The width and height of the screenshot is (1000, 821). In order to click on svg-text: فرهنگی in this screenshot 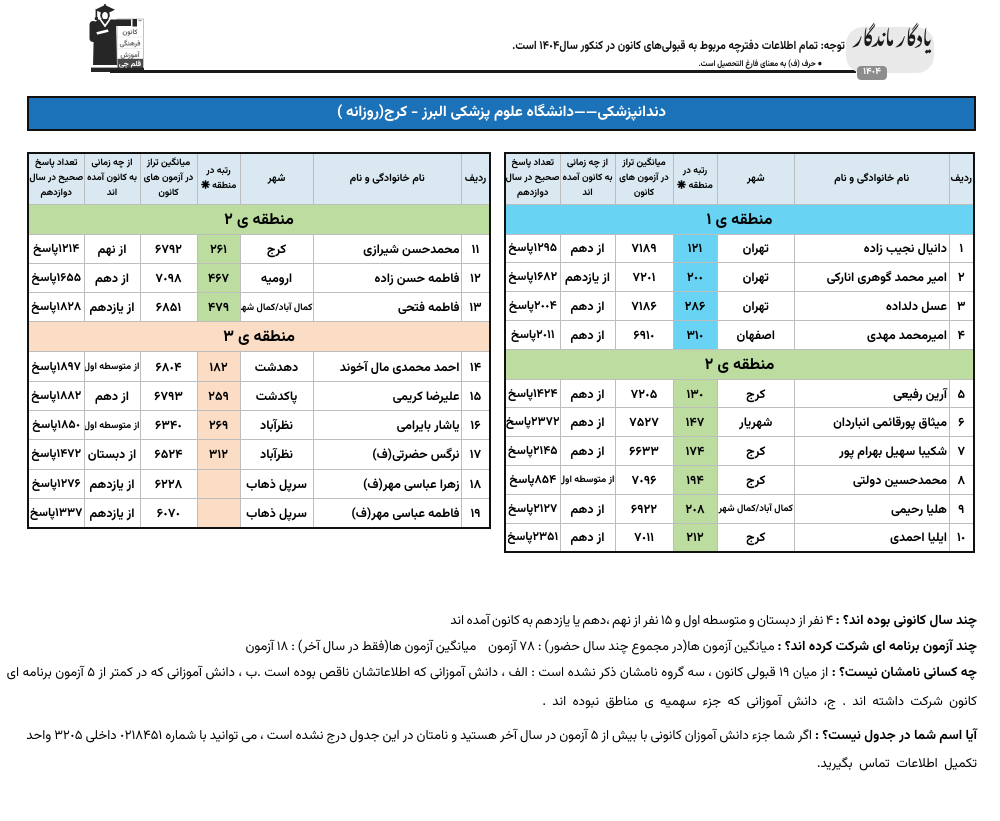, I will do `click(130, 44)`.